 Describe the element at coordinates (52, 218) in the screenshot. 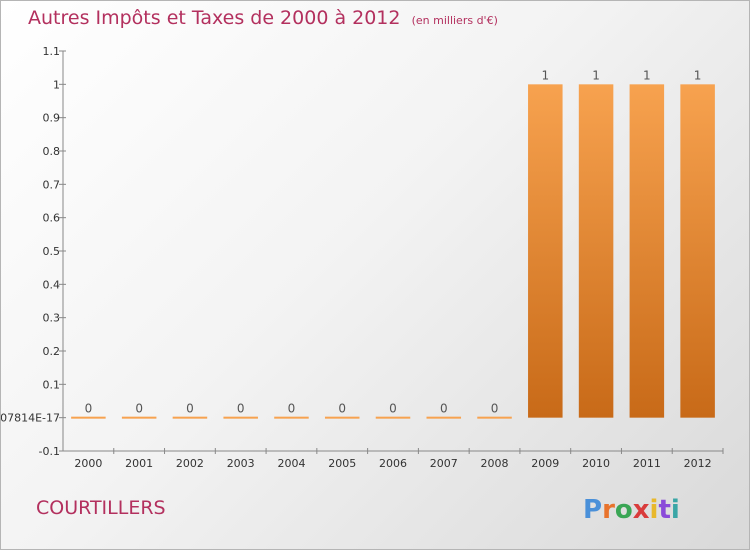

I see `y-tick-label: 0.6` at that location.